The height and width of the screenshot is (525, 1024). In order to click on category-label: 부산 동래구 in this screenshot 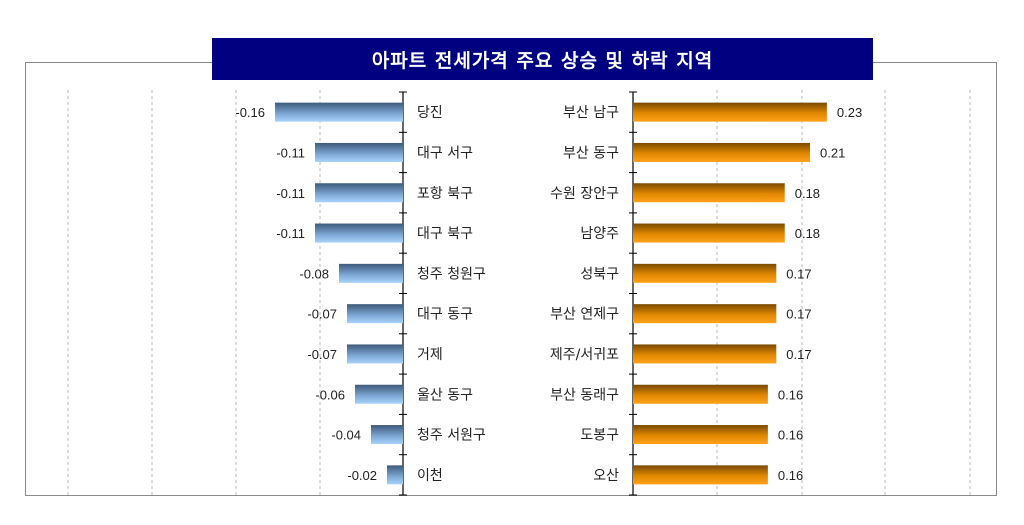, I will do `click(584, 395)`.